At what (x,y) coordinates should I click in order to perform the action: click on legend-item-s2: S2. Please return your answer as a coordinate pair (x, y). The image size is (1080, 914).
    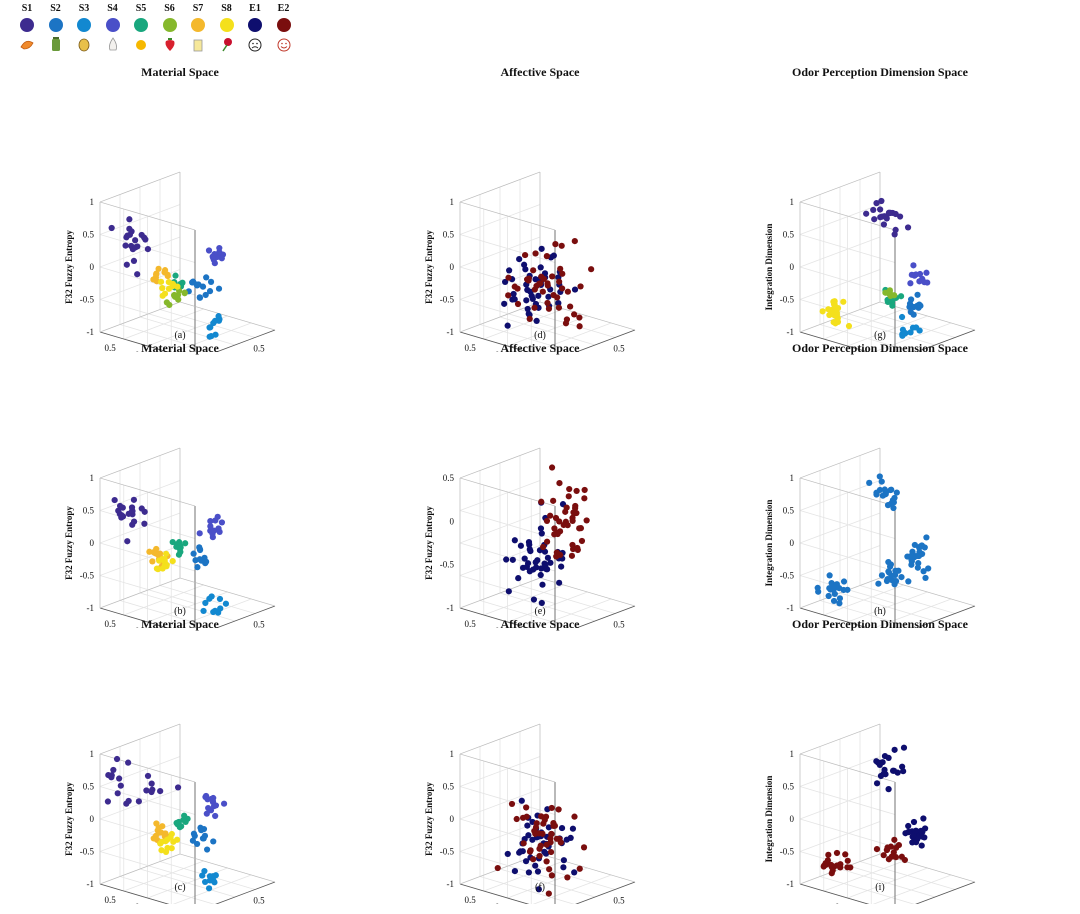
    Looking at the image, I should click on (56, 28).